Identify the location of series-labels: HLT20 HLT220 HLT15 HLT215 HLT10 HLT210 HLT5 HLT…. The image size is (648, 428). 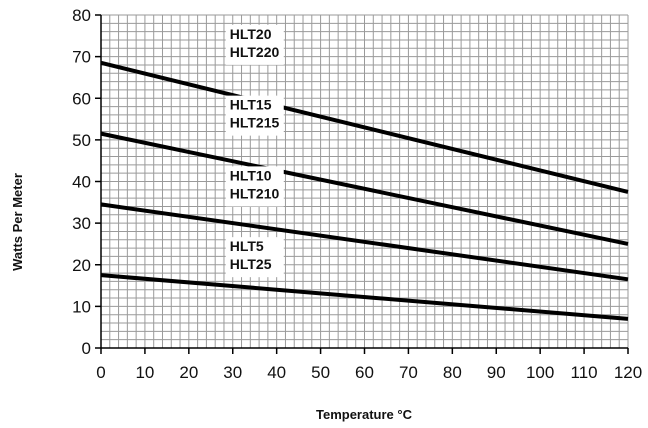
(254, 151).